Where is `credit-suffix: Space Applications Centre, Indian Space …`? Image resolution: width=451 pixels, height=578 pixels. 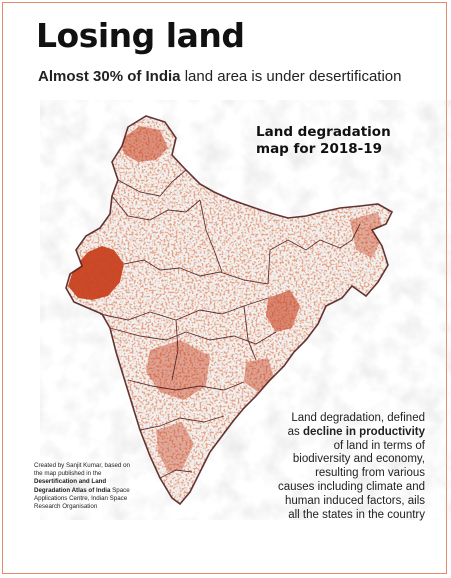 credit-suffix: Space Applications Centre, Indian Space … is located at coordinates (82, 498).